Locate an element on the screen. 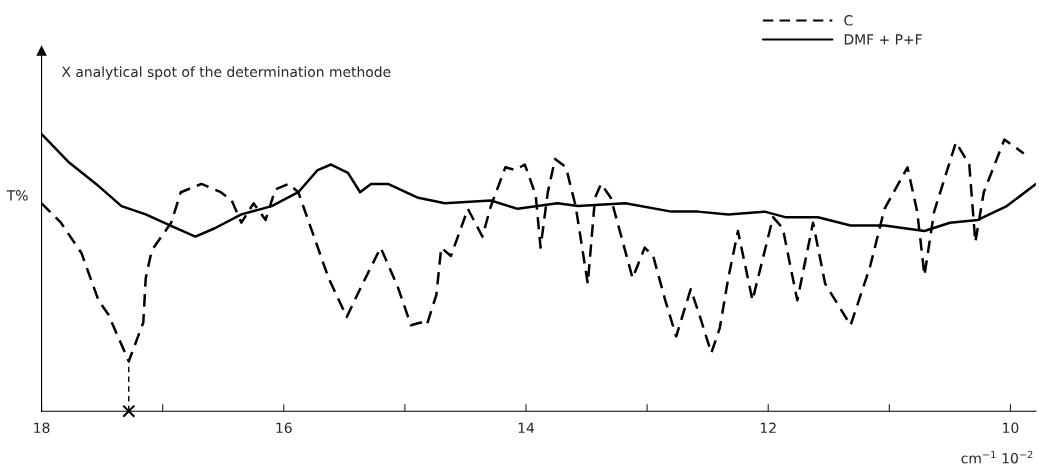 Image resolution: width=1039 pixels, height=471 pixels. x-tick-label: 10 is located at coordinates (1011, 428).